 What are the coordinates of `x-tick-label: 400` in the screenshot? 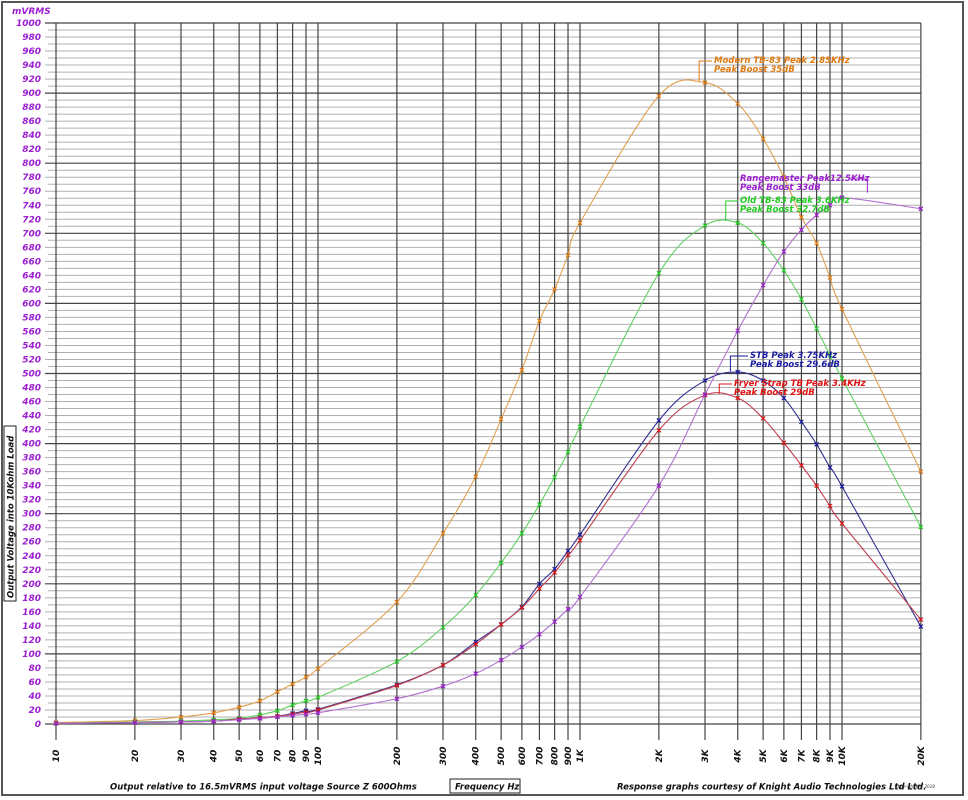 It's located at (477, 757).